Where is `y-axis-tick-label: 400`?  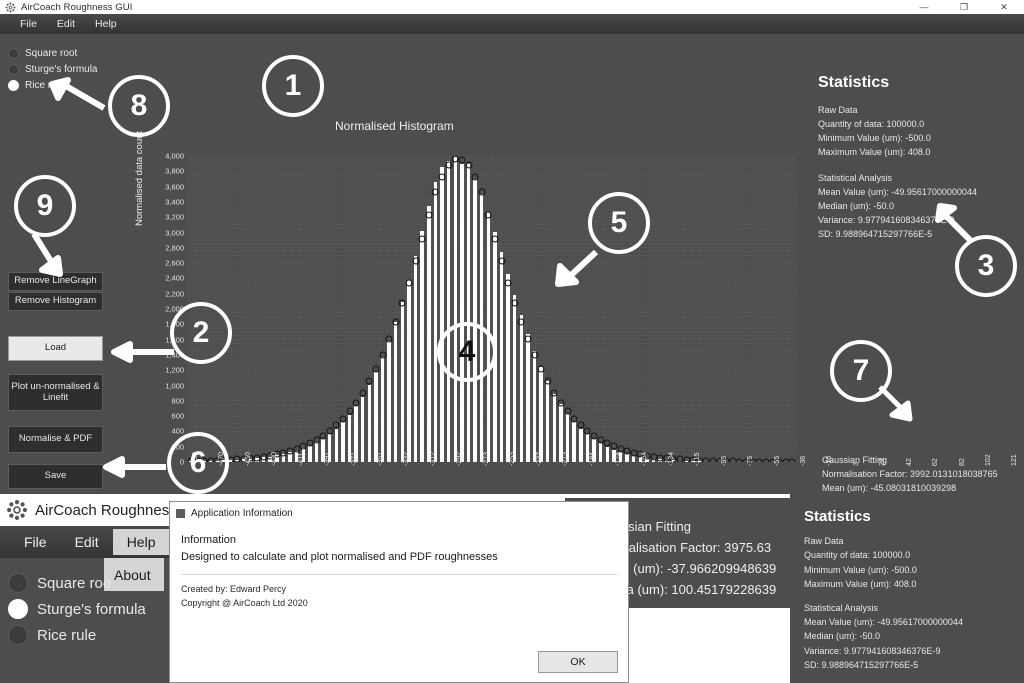 y-axis-tick-label: 400 is located at coordinates (177, 431).